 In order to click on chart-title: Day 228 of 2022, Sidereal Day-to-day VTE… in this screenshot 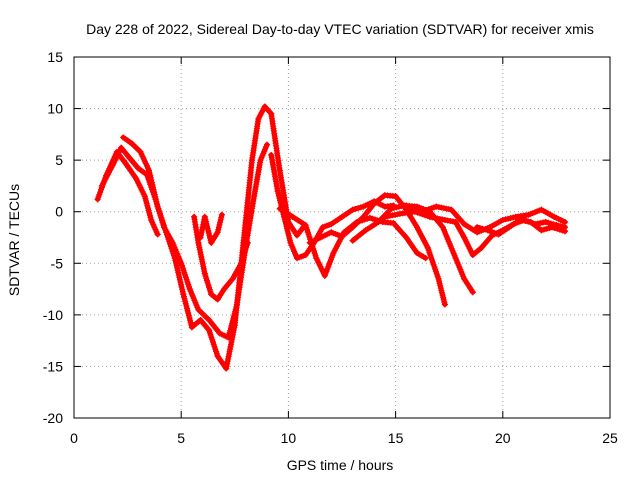, I will do `click(340, 29)`.